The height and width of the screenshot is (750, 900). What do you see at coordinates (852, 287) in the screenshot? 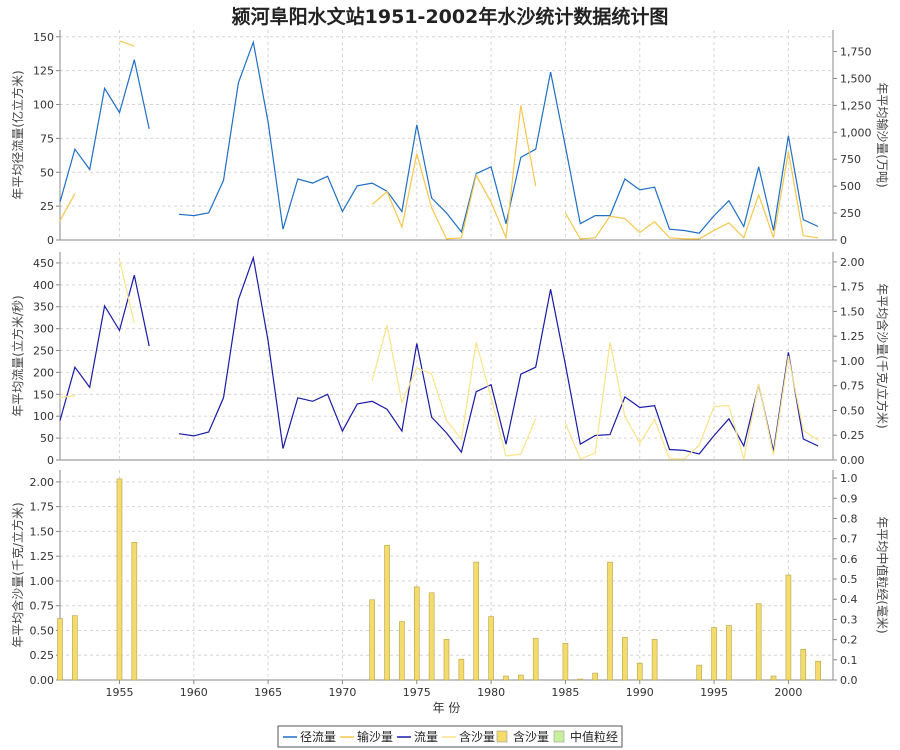
I see `right-axis-tick-label: 1.75` at bounding box center [852, 287].